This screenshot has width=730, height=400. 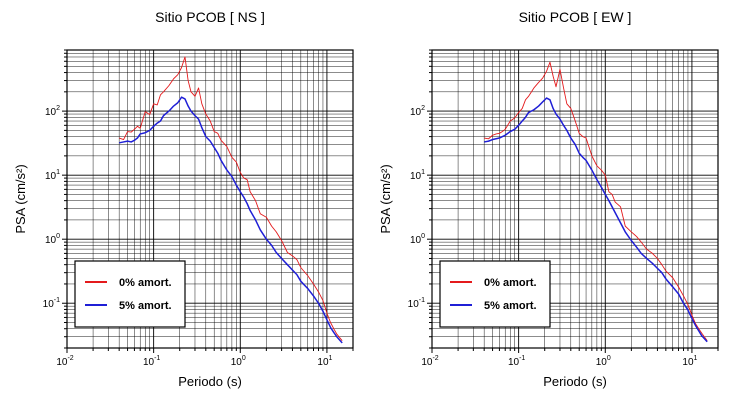 What do you see at coordinates (575, 17) in the screenshot?
I see `chart-title: Sitio PCOB [ EW ]` at bounding box center [575, 17].